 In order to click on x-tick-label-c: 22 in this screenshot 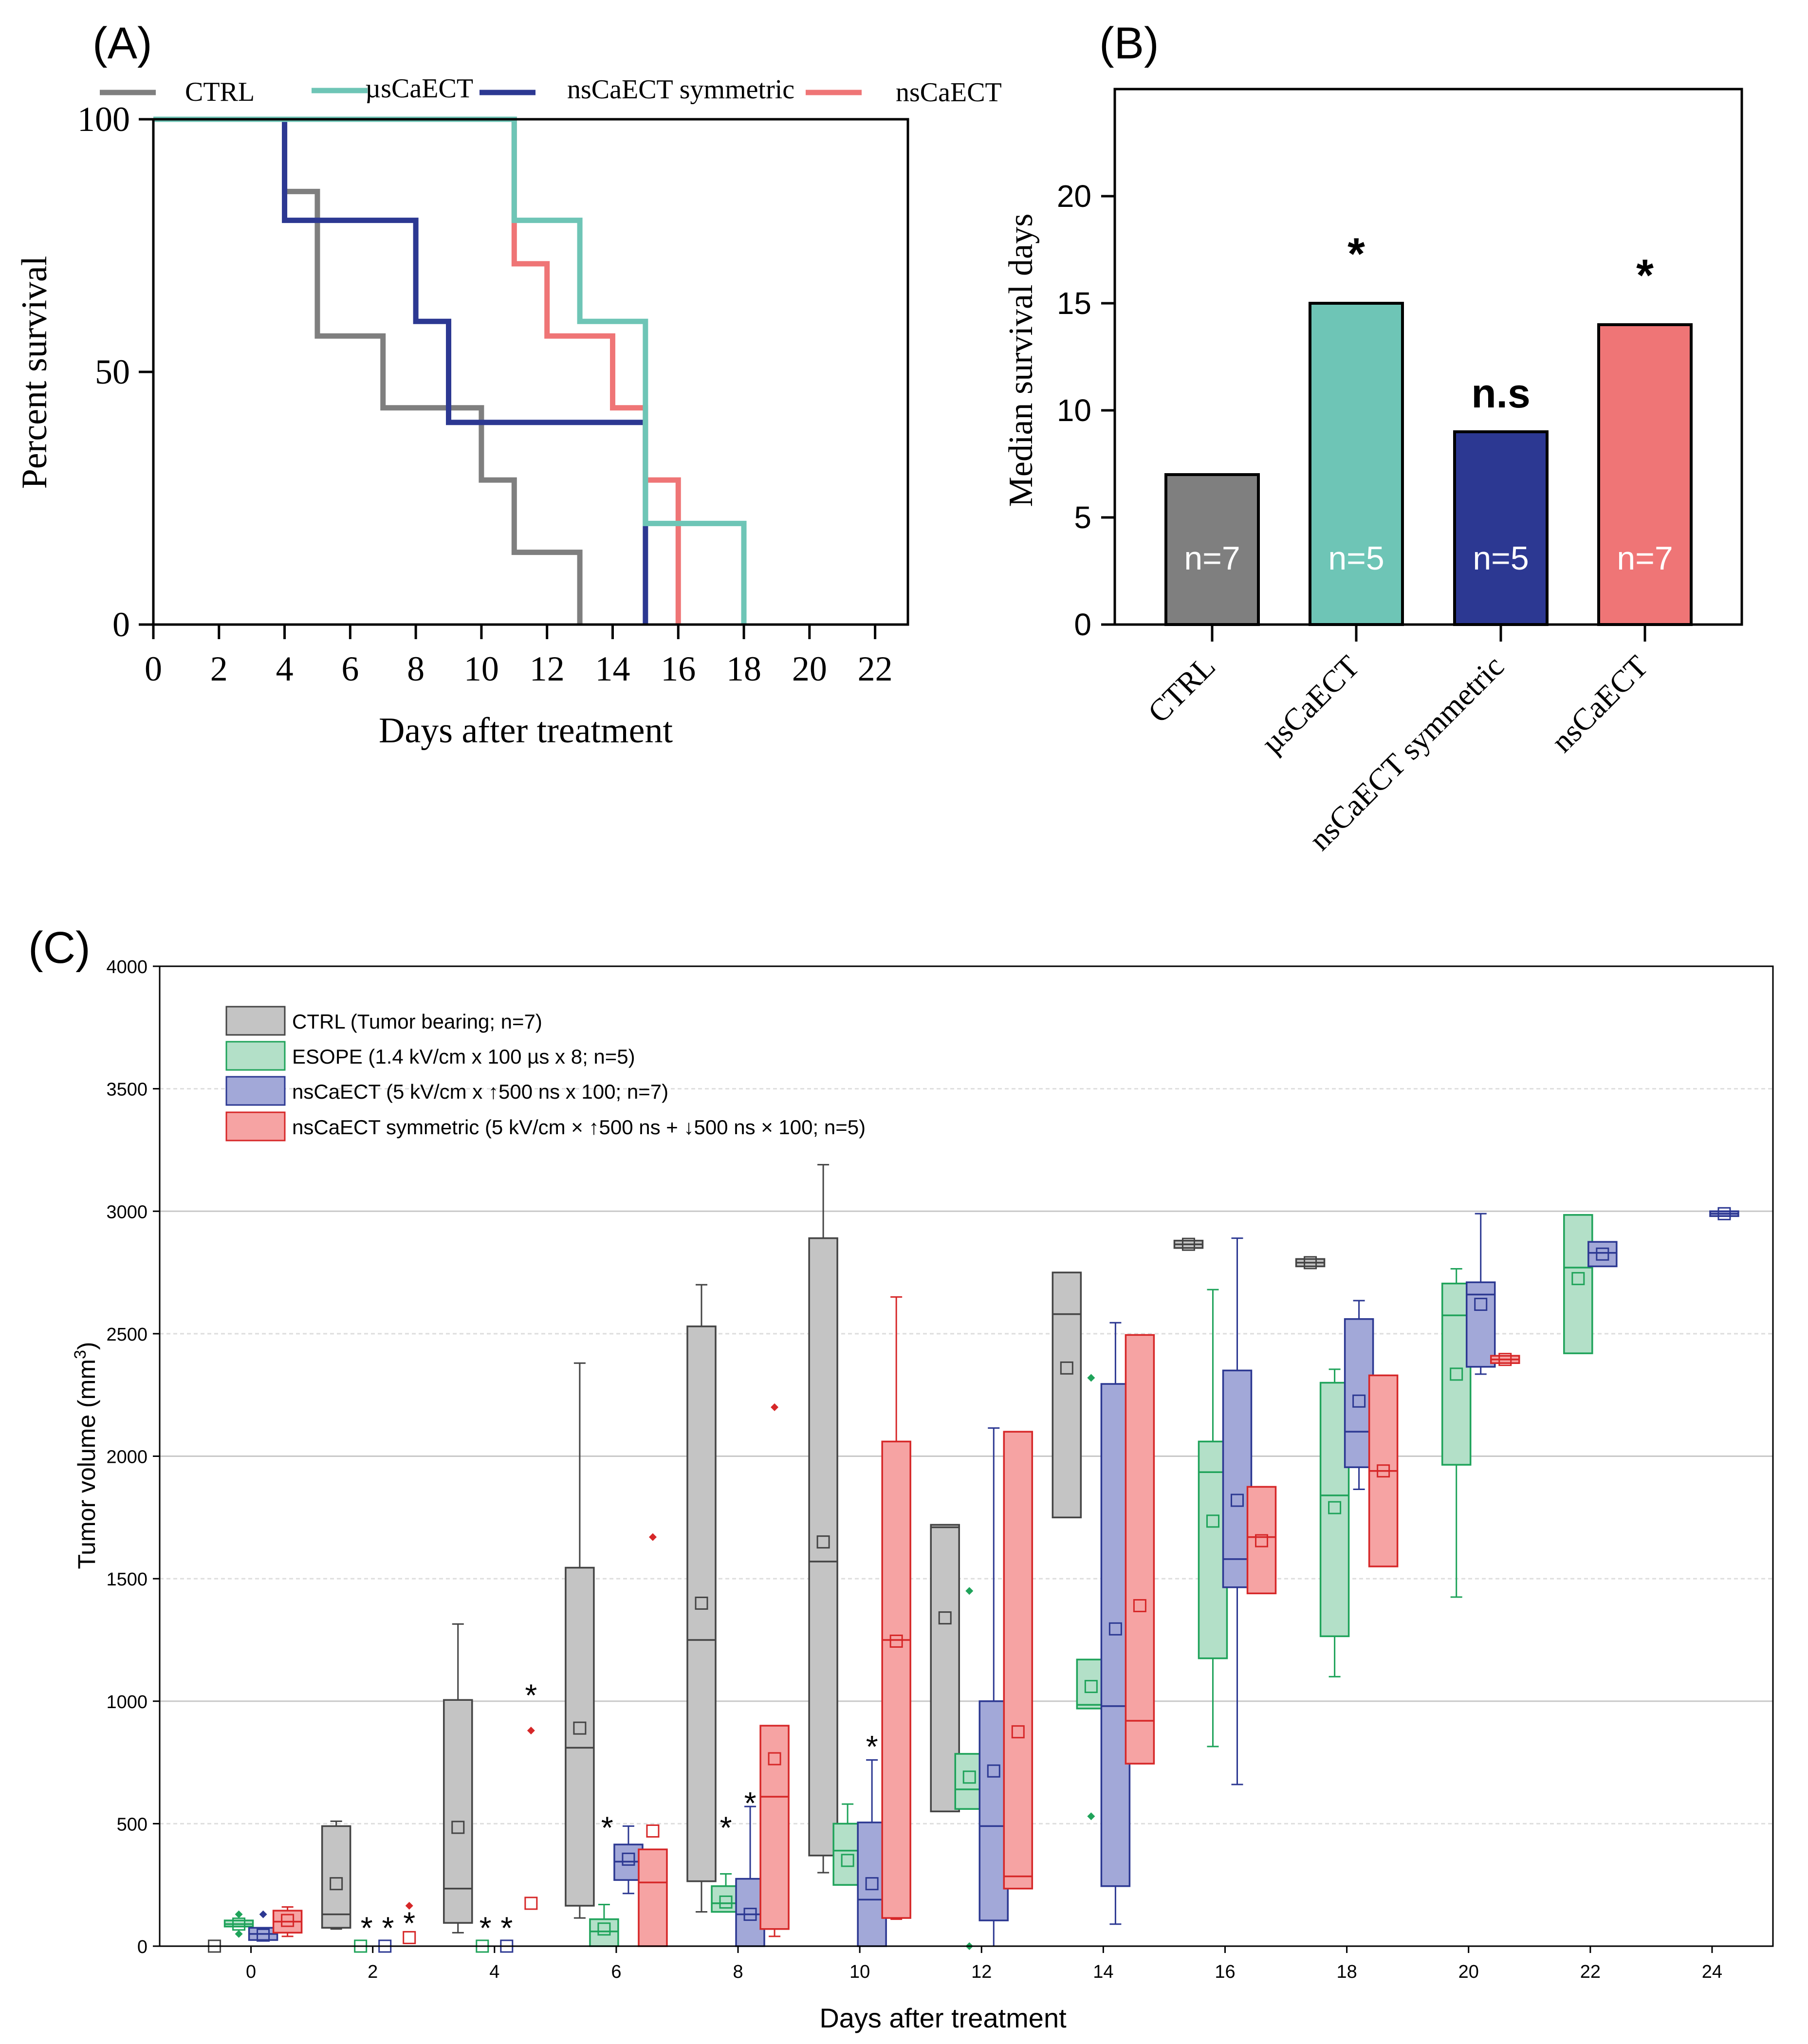, I will do `click(1590, 1972)`.